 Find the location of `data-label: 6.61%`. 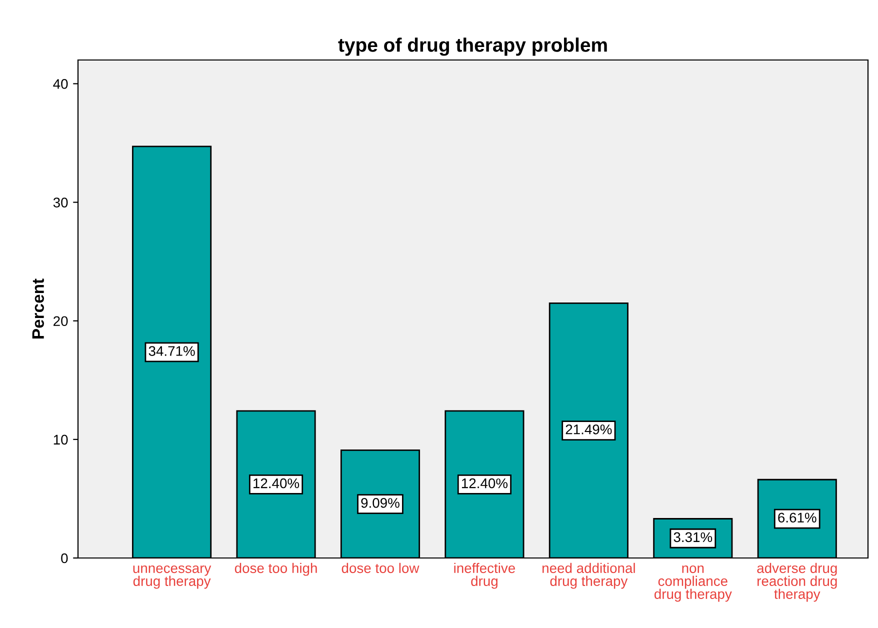

data-label: 6.61% is located at coordinates (797, 517).